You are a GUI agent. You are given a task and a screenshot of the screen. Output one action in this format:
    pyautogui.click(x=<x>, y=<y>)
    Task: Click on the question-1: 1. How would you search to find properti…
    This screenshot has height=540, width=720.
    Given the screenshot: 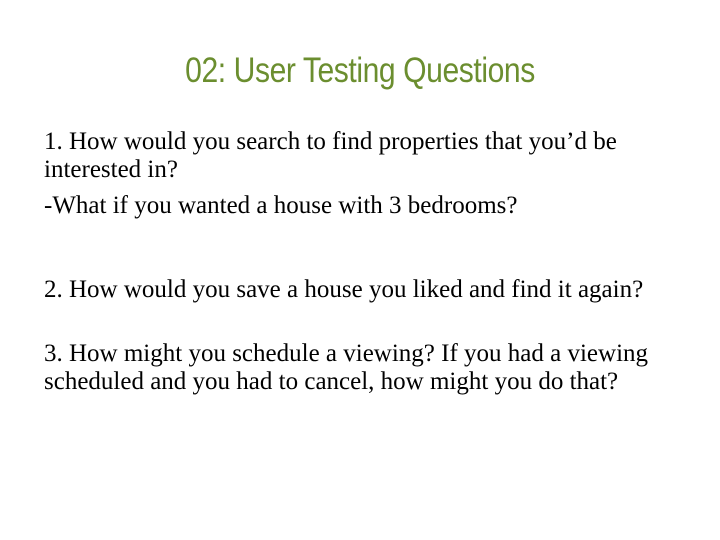 What is the action you would take?
    pyautogui.click(x=330, y=155)
    